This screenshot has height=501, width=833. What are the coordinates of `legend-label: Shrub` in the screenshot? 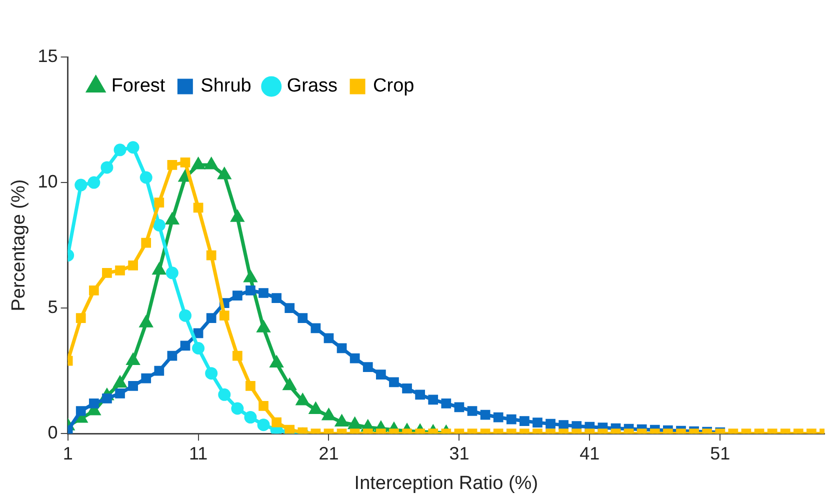 It's located at (226, 86).